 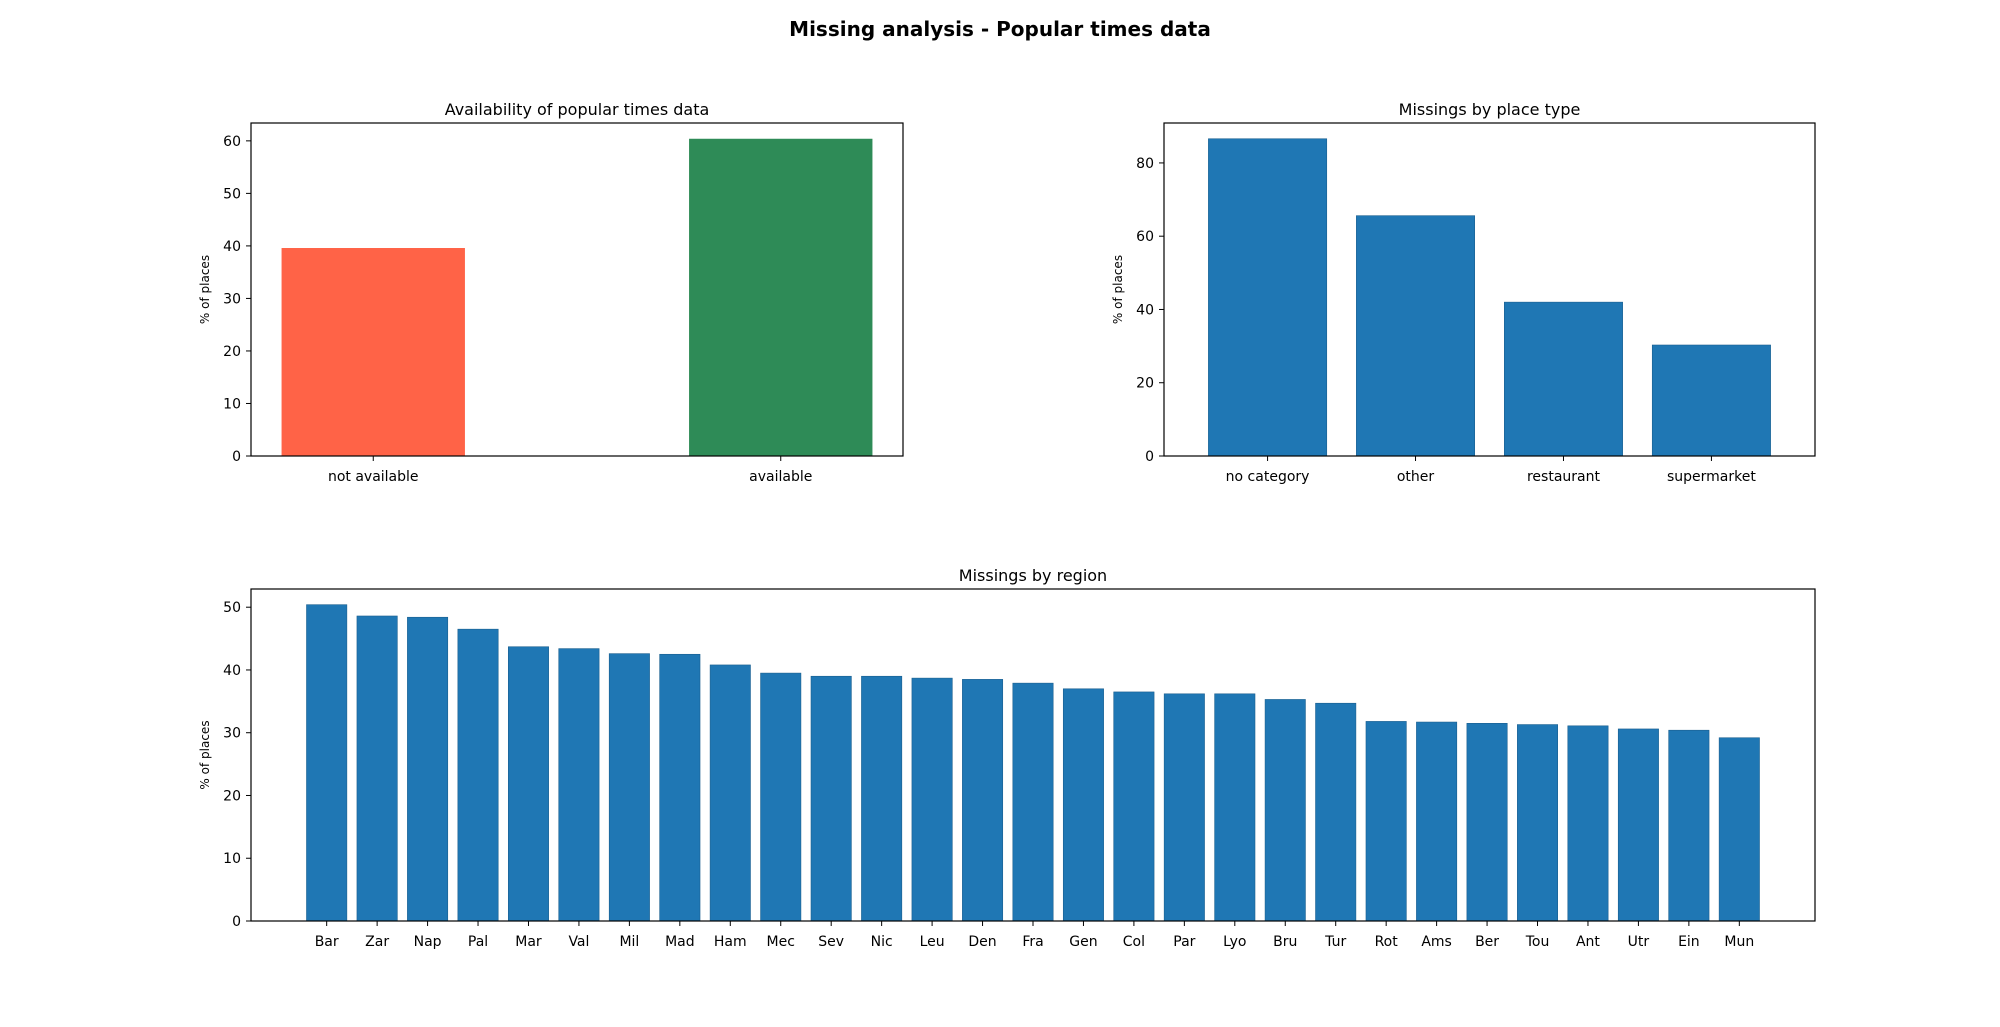 What do you see at coordinates (1563, 379) in the screenshot?
I see `bar-restaurant` at bounding box center [1563, 379].